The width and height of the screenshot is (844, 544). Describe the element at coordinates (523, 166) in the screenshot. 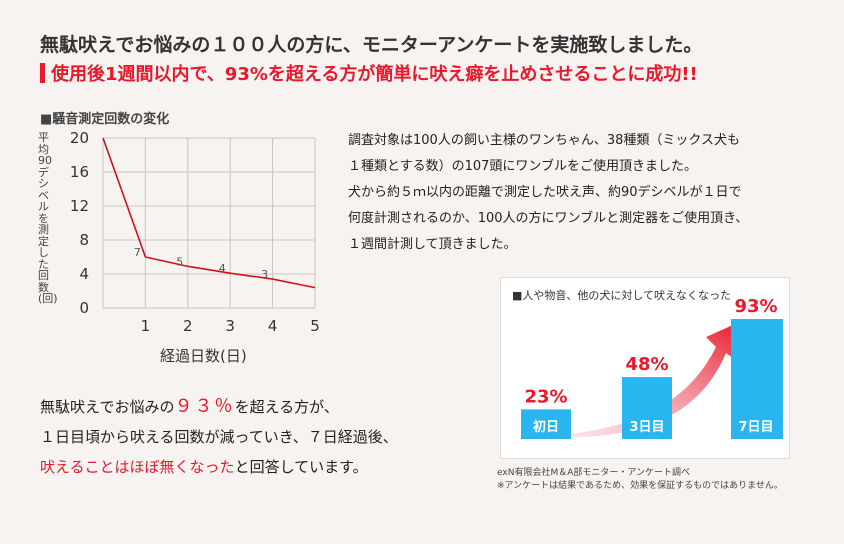

I see `survey-line: １種類とする数）の107頭にワンブルをご使用頂きました。` at that location.